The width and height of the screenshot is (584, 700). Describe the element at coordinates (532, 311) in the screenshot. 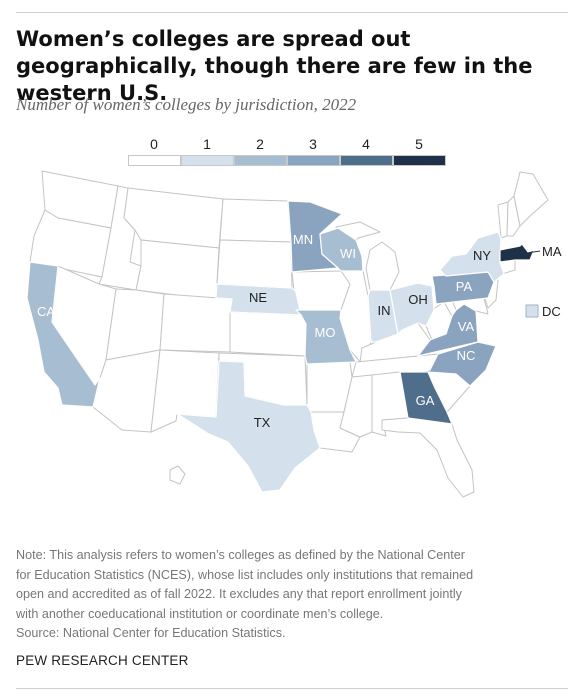

I see `state-dc-swatch` at that location.